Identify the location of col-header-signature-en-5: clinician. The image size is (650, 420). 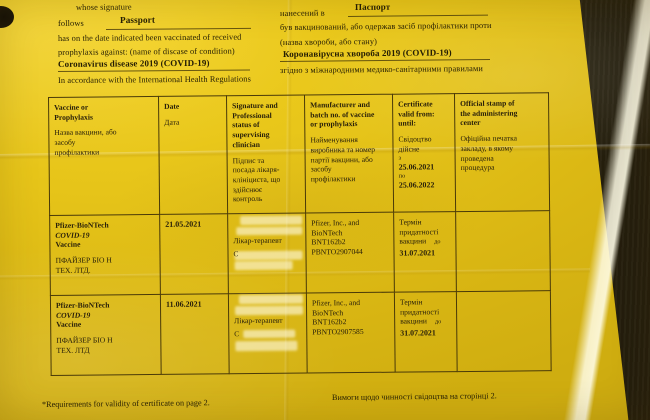
(246, 144).